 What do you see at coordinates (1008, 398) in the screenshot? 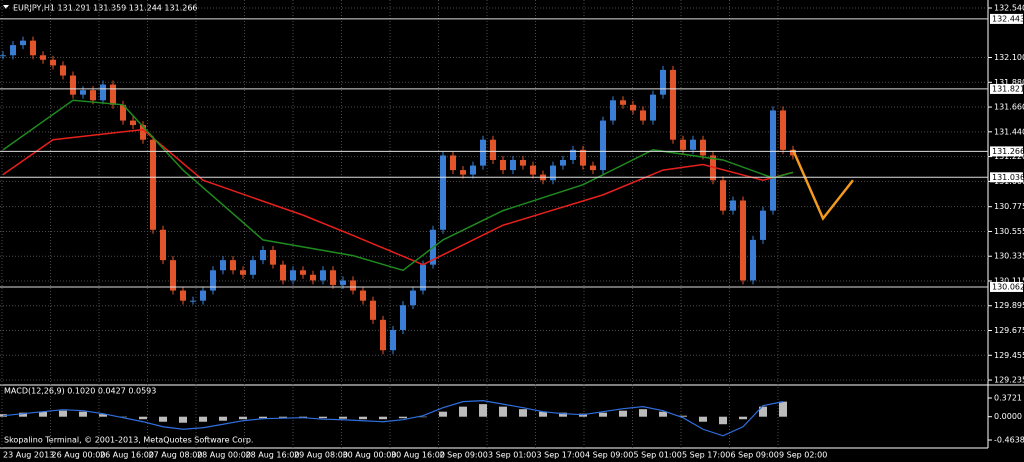
I see `macd-tick-label: 0.3721` at bounding box center [1008, 398].